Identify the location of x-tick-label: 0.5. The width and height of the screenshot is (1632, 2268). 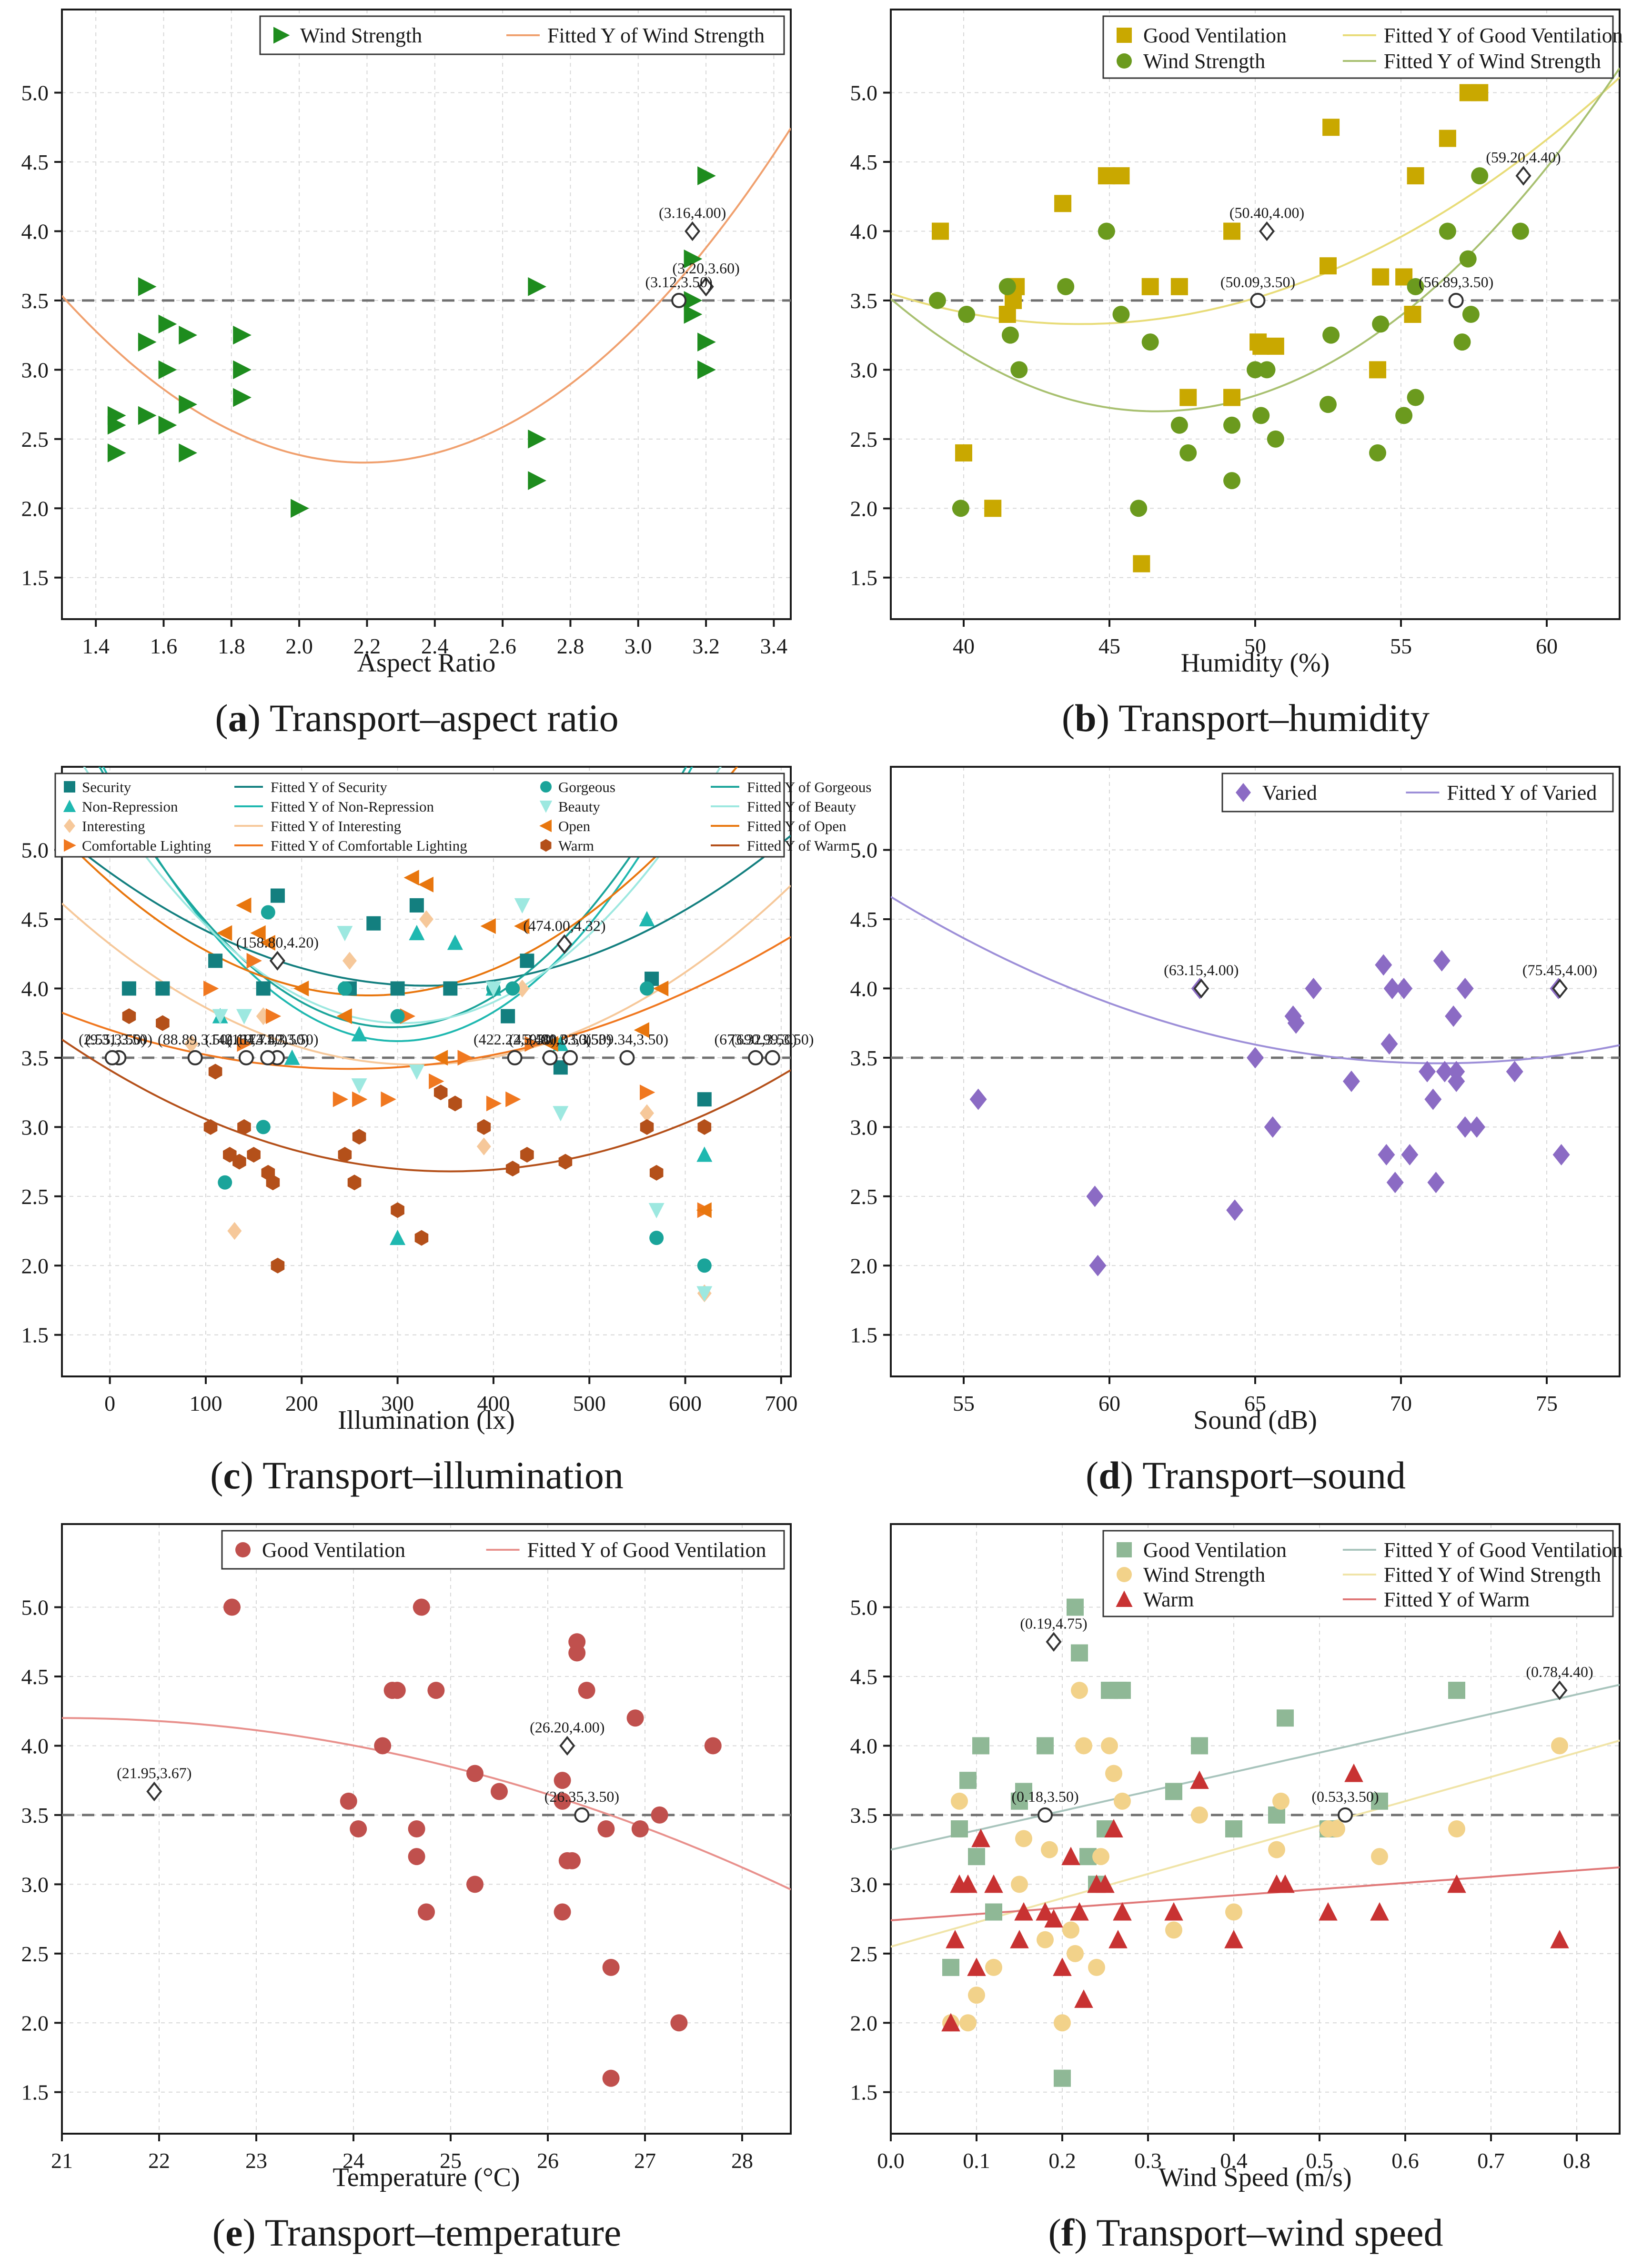
(1319, 2160).